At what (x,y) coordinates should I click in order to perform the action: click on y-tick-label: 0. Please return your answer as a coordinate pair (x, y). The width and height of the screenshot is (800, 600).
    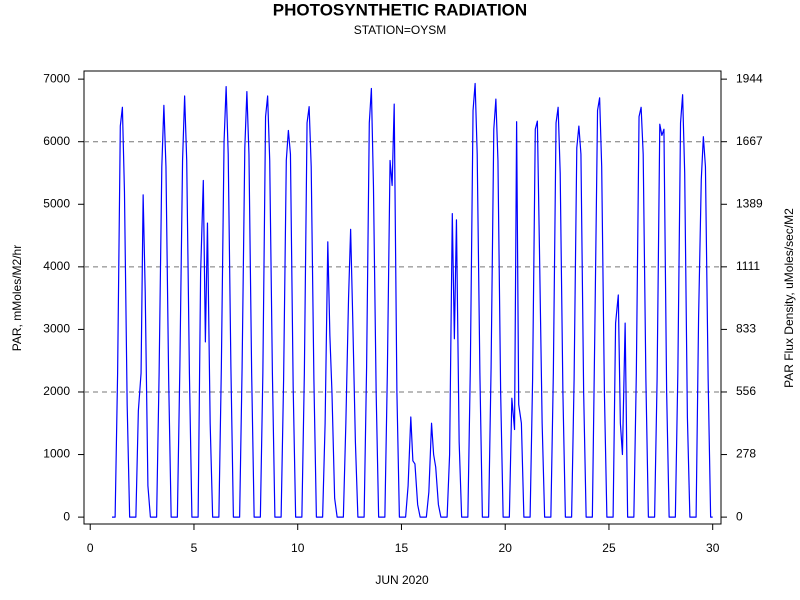
    Looking at the image, I should click on (66, 516).